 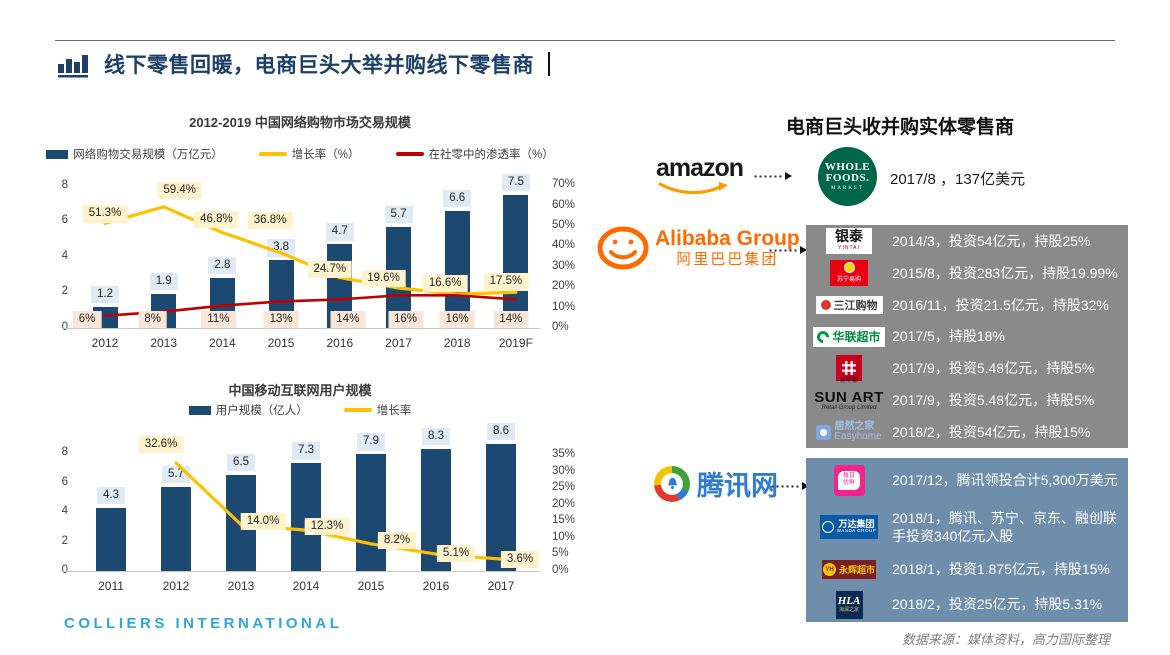 I want to click on bar-value-label: 8.3, so click(x=436, y=436).